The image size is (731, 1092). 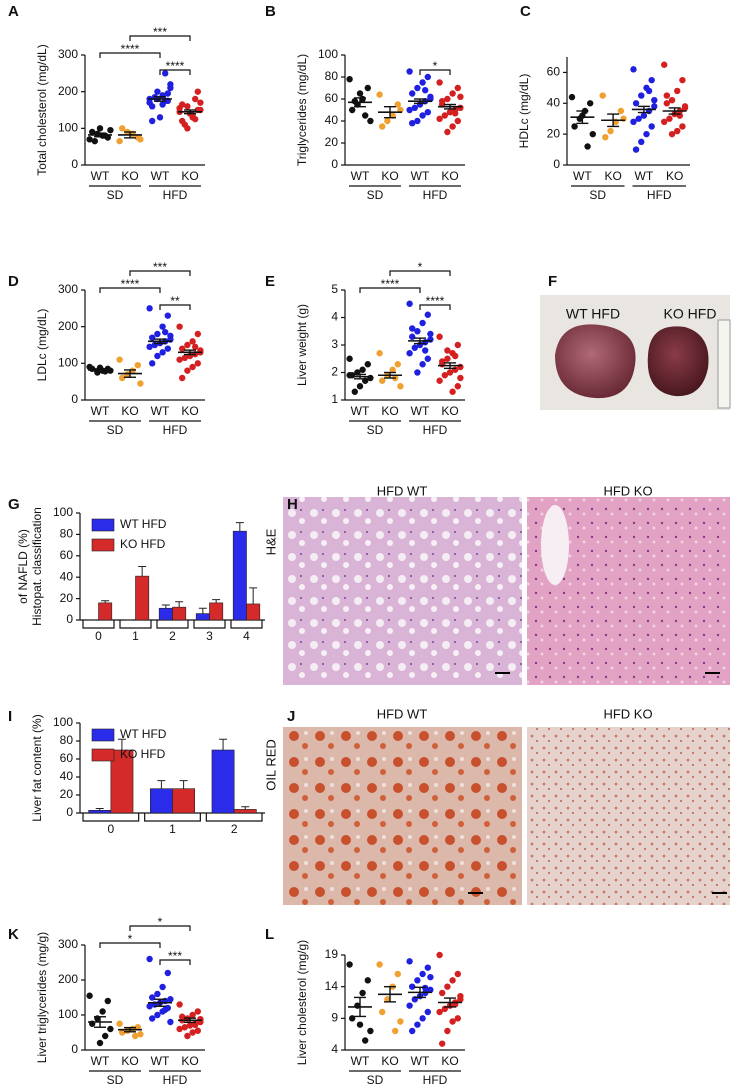 I want to click on stain-label: H&E, so click(x=270, y=541).